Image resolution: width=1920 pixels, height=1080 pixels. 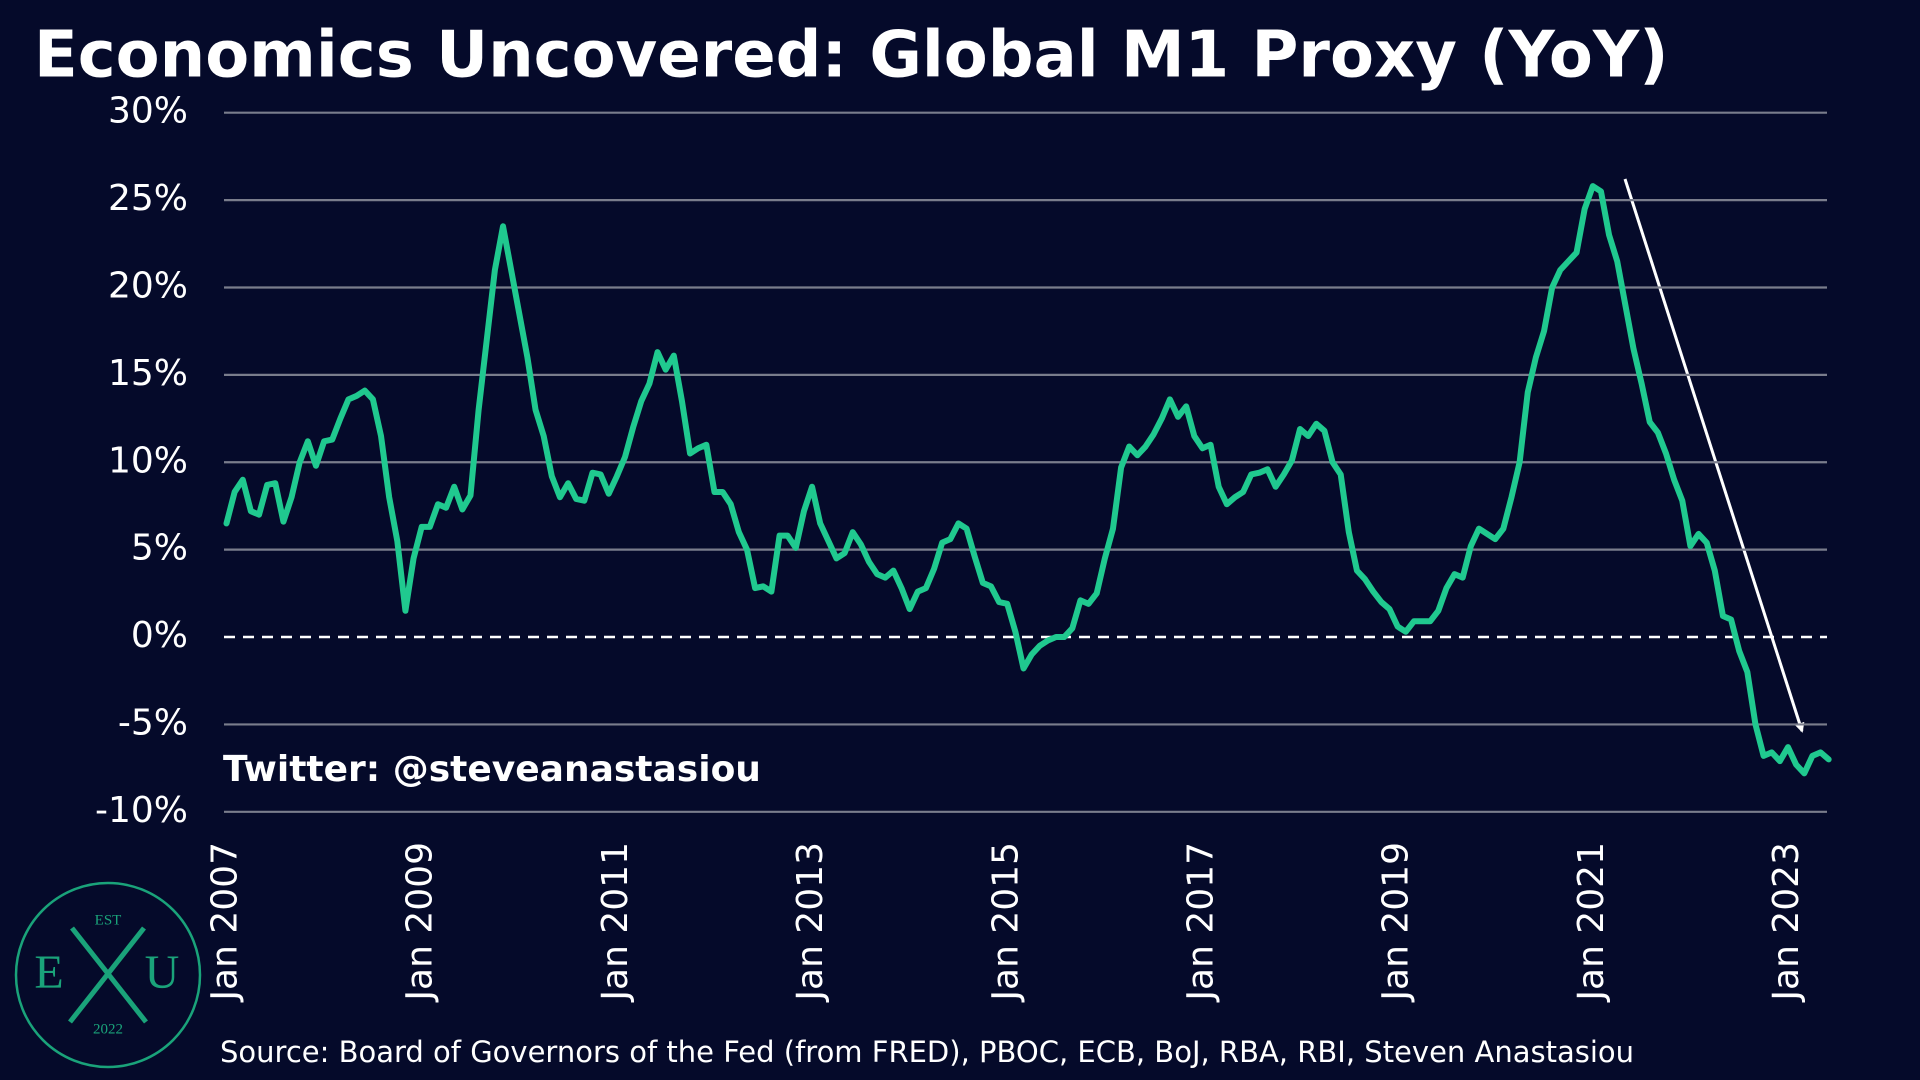 I want to click on x-tick-label: Jan 2015, so click(x=1005, y=922).